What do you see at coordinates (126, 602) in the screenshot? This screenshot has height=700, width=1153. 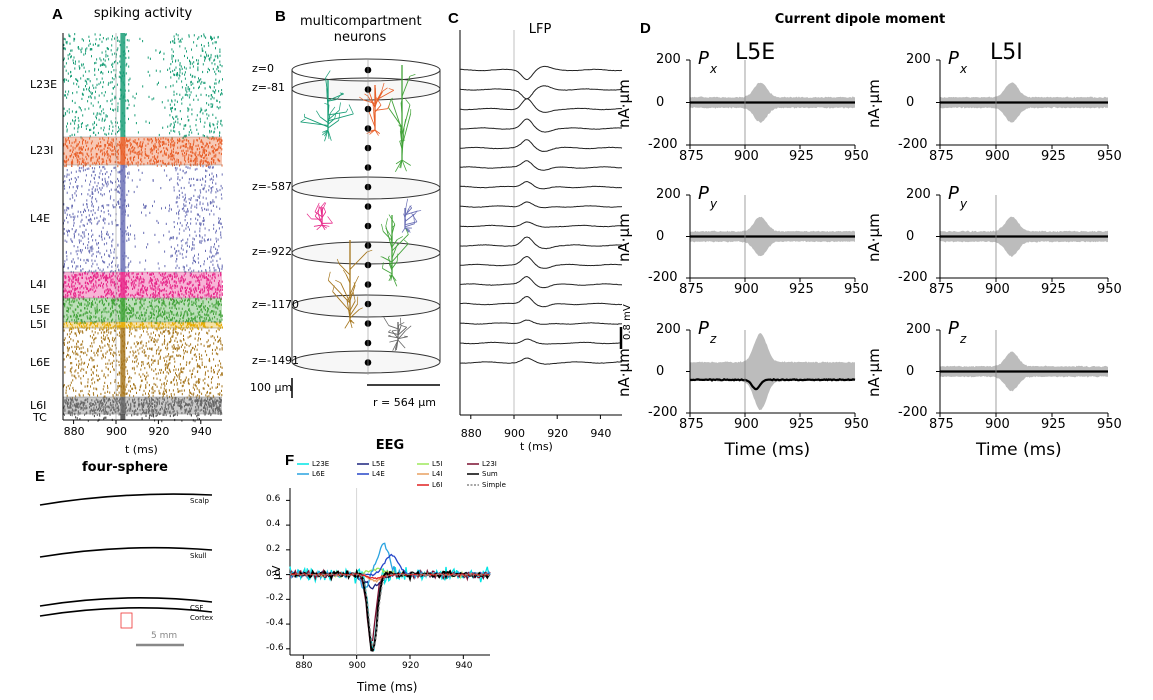 I see `sphere-arc-csf` at bounding box center [126, 602].